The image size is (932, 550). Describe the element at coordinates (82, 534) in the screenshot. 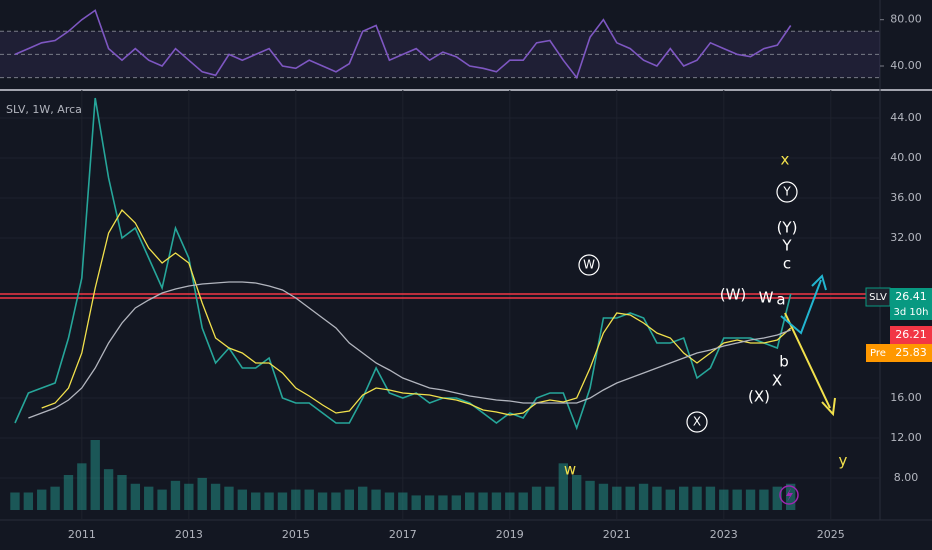

I see `x-tick-label: 2011` at that location.